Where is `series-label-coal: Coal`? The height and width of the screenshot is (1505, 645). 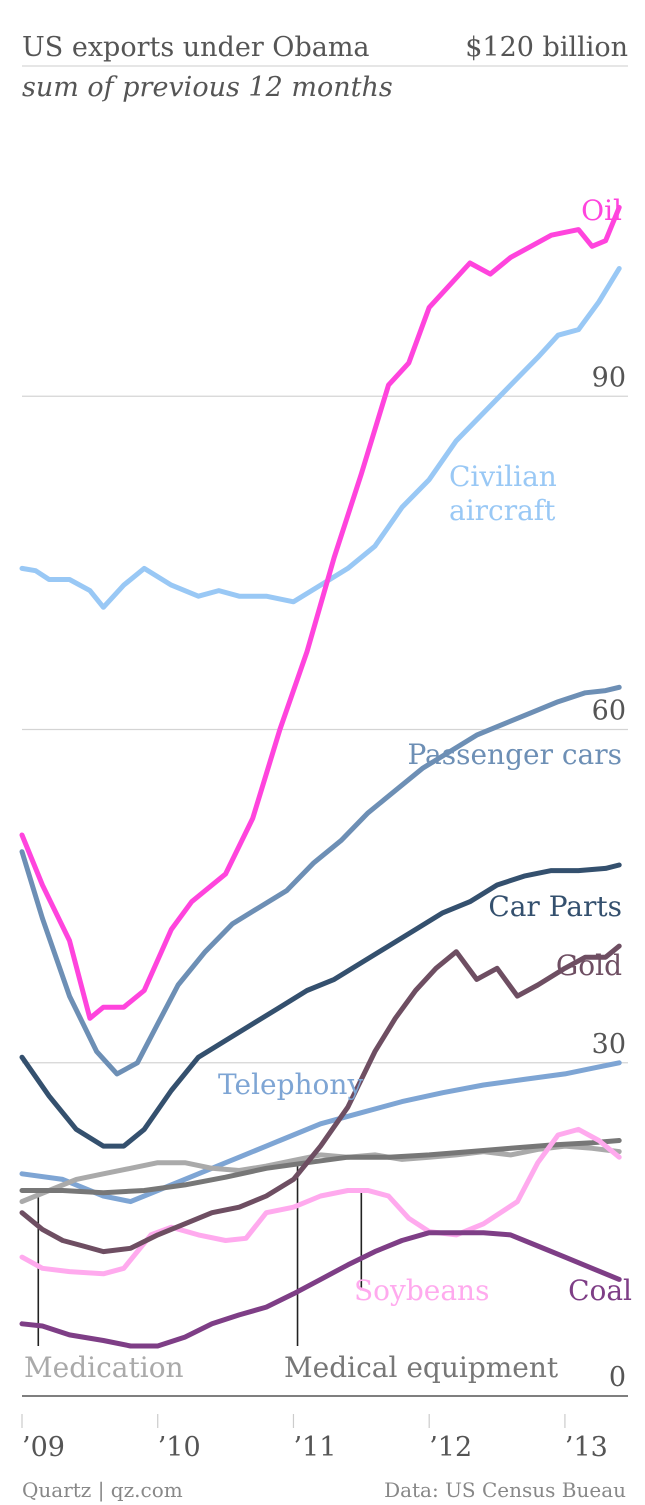 series-label-coal: Coal is located at coordinates (600, 1290).